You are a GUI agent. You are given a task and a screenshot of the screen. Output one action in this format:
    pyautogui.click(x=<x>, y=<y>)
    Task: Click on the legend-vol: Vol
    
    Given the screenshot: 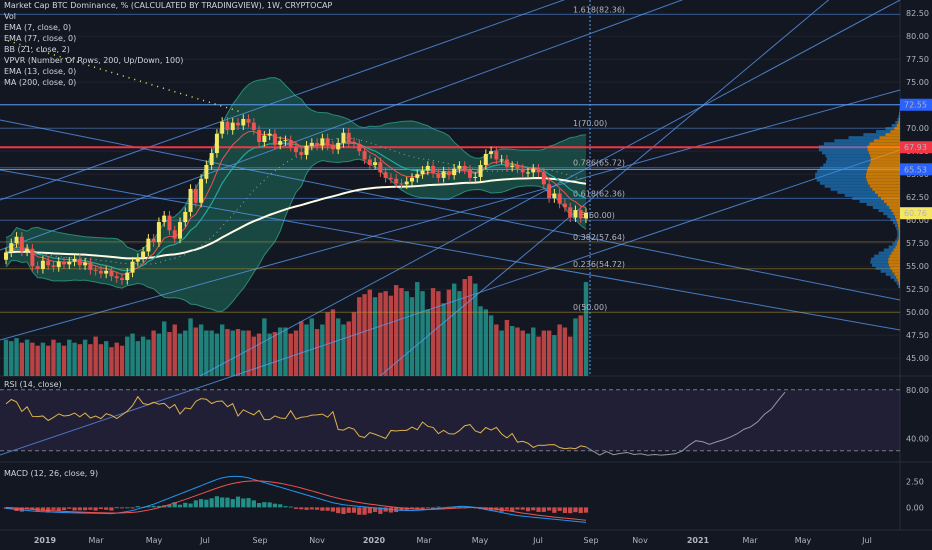 What is the action you would take?
    pyautogui.click(x=10, y=16)
    